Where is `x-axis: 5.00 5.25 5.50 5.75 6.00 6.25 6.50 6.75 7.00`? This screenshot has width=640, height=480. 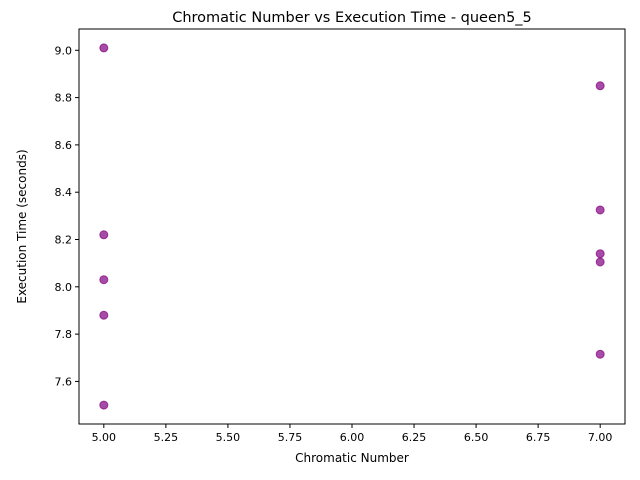 x-axis: 5.00 5.25 5.50 5.75 6.00 6.25 6.50 6.75 7.00 is located at coordinates (352, 434).